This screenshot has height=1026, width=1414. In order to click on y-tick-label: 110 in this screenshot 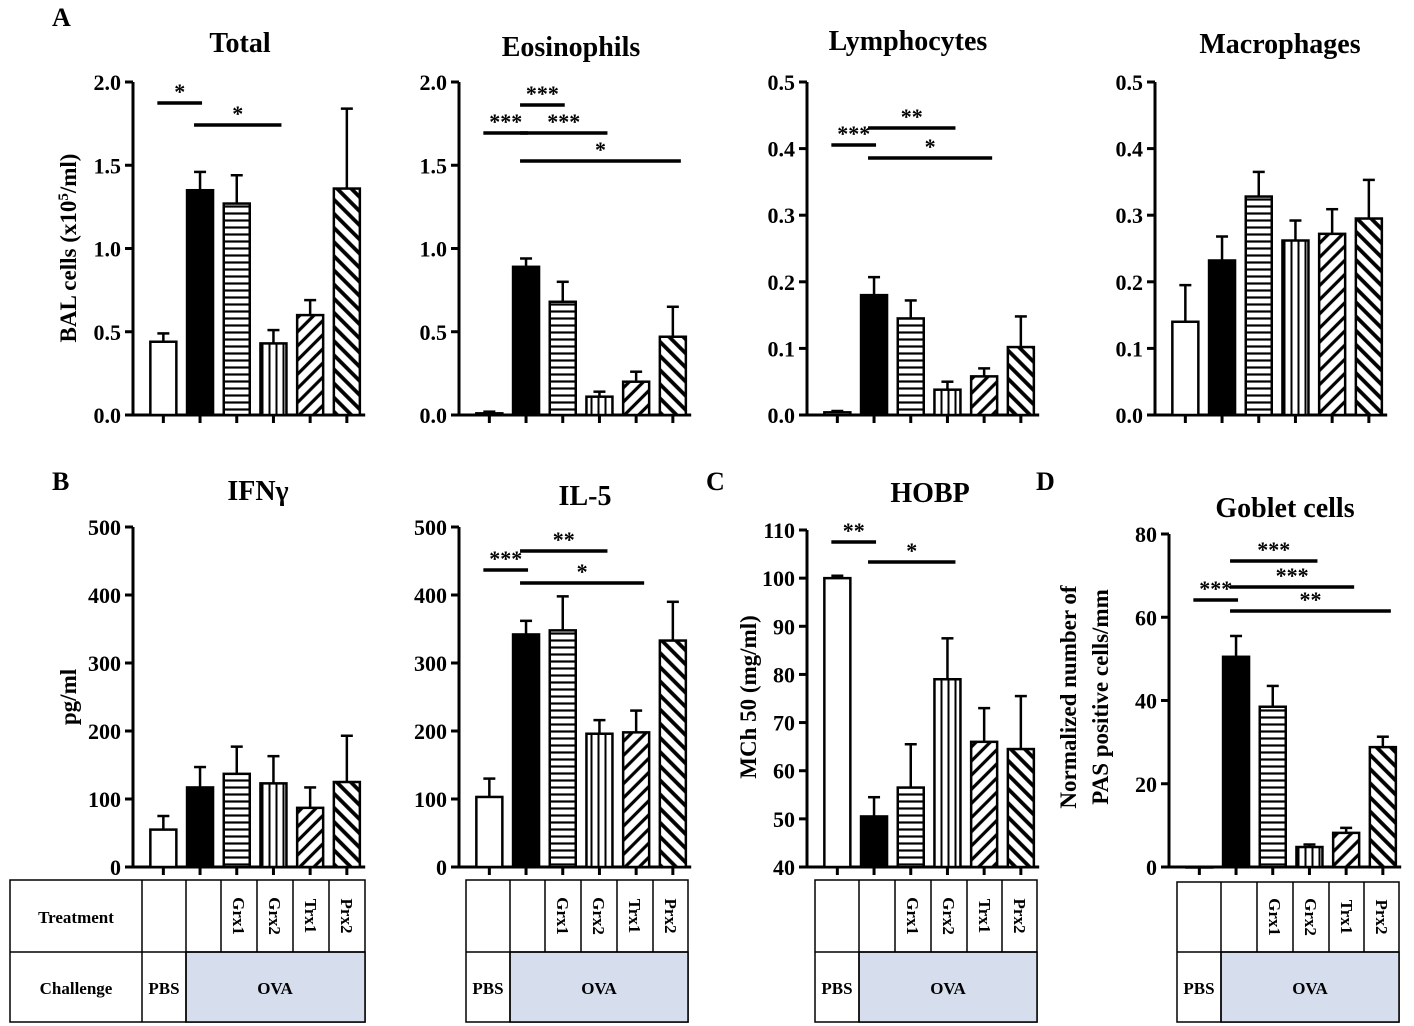, I will do `click(779, 530)`.